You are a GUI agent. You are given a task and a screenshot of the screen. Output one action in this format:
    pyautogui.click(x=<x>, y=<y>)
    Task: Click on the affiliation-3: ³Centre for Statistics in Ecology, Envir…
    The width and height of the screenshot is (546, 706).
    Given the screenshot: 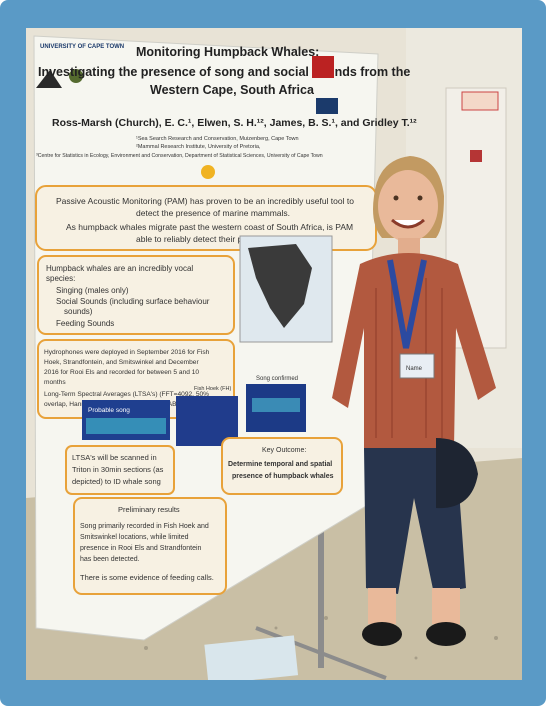 What is the action you would take?
    pyautogui.click(x=179, y=156)
    